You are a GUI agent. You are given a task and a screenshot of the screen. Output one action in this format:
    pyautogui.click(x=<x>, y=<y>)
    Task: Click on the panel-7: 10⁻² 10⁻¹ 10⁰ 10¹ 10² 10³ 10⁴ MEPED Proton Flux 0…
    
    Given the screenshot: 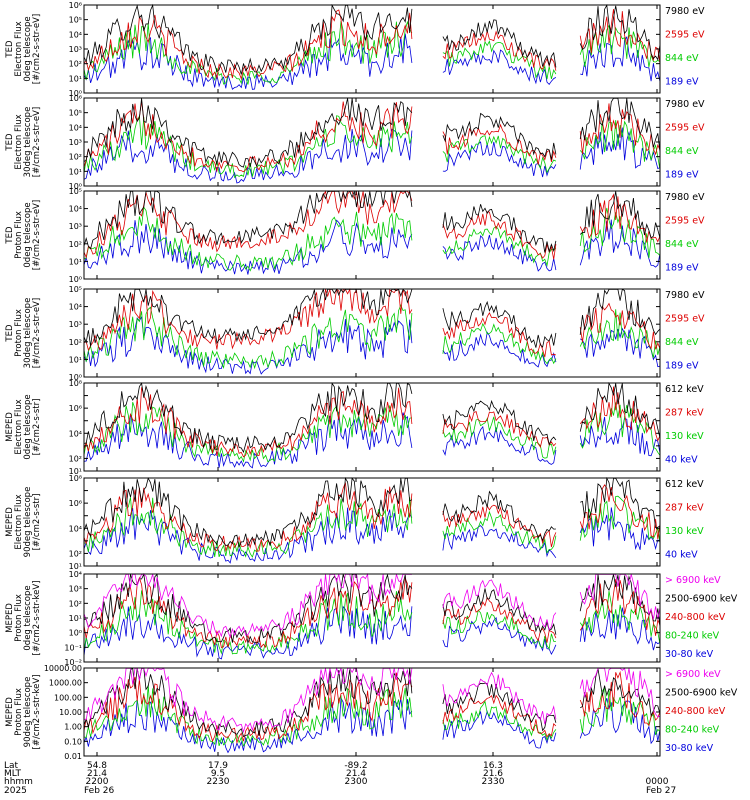 What is the action you would take?
    pyautogui.click(x=371, y=618)
    